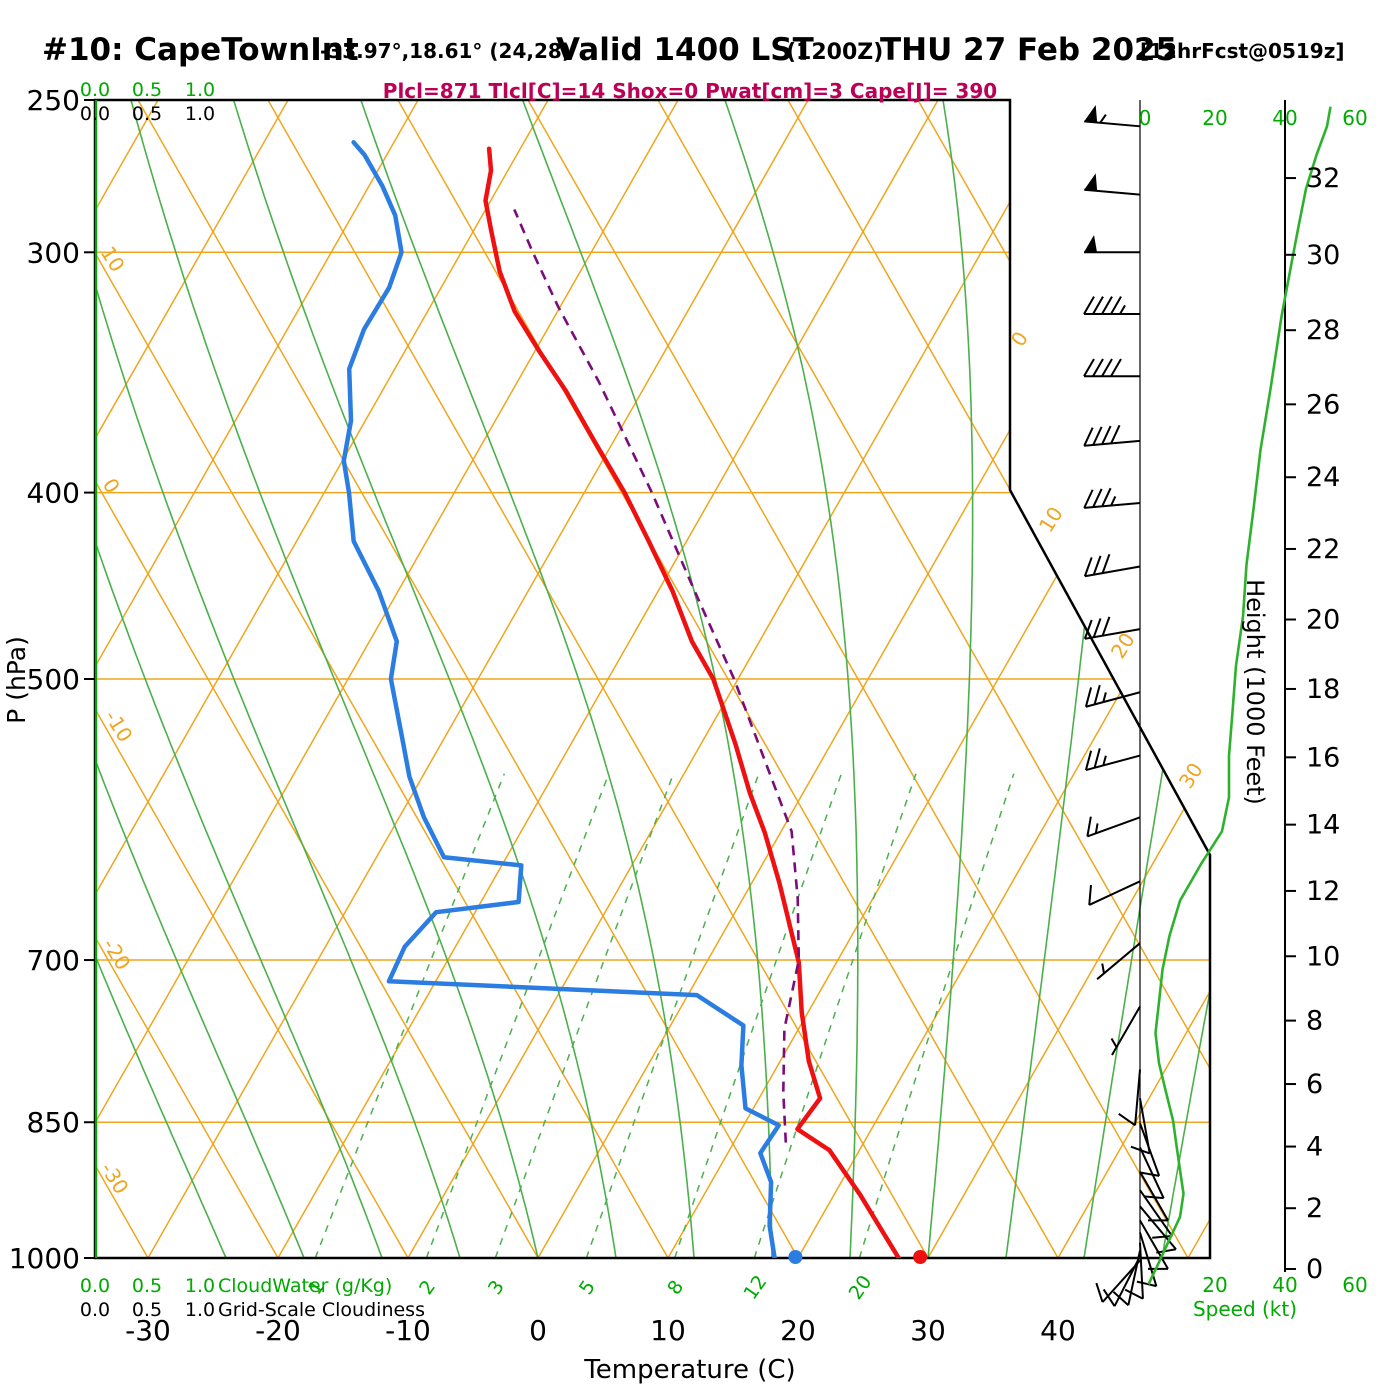 This screenshot has width=1400, height=1400. What do you see at coordinates (53, 1122) in the screenshot?
I see `pressure-tick-label: 850` at bounding box center [53, 1122].